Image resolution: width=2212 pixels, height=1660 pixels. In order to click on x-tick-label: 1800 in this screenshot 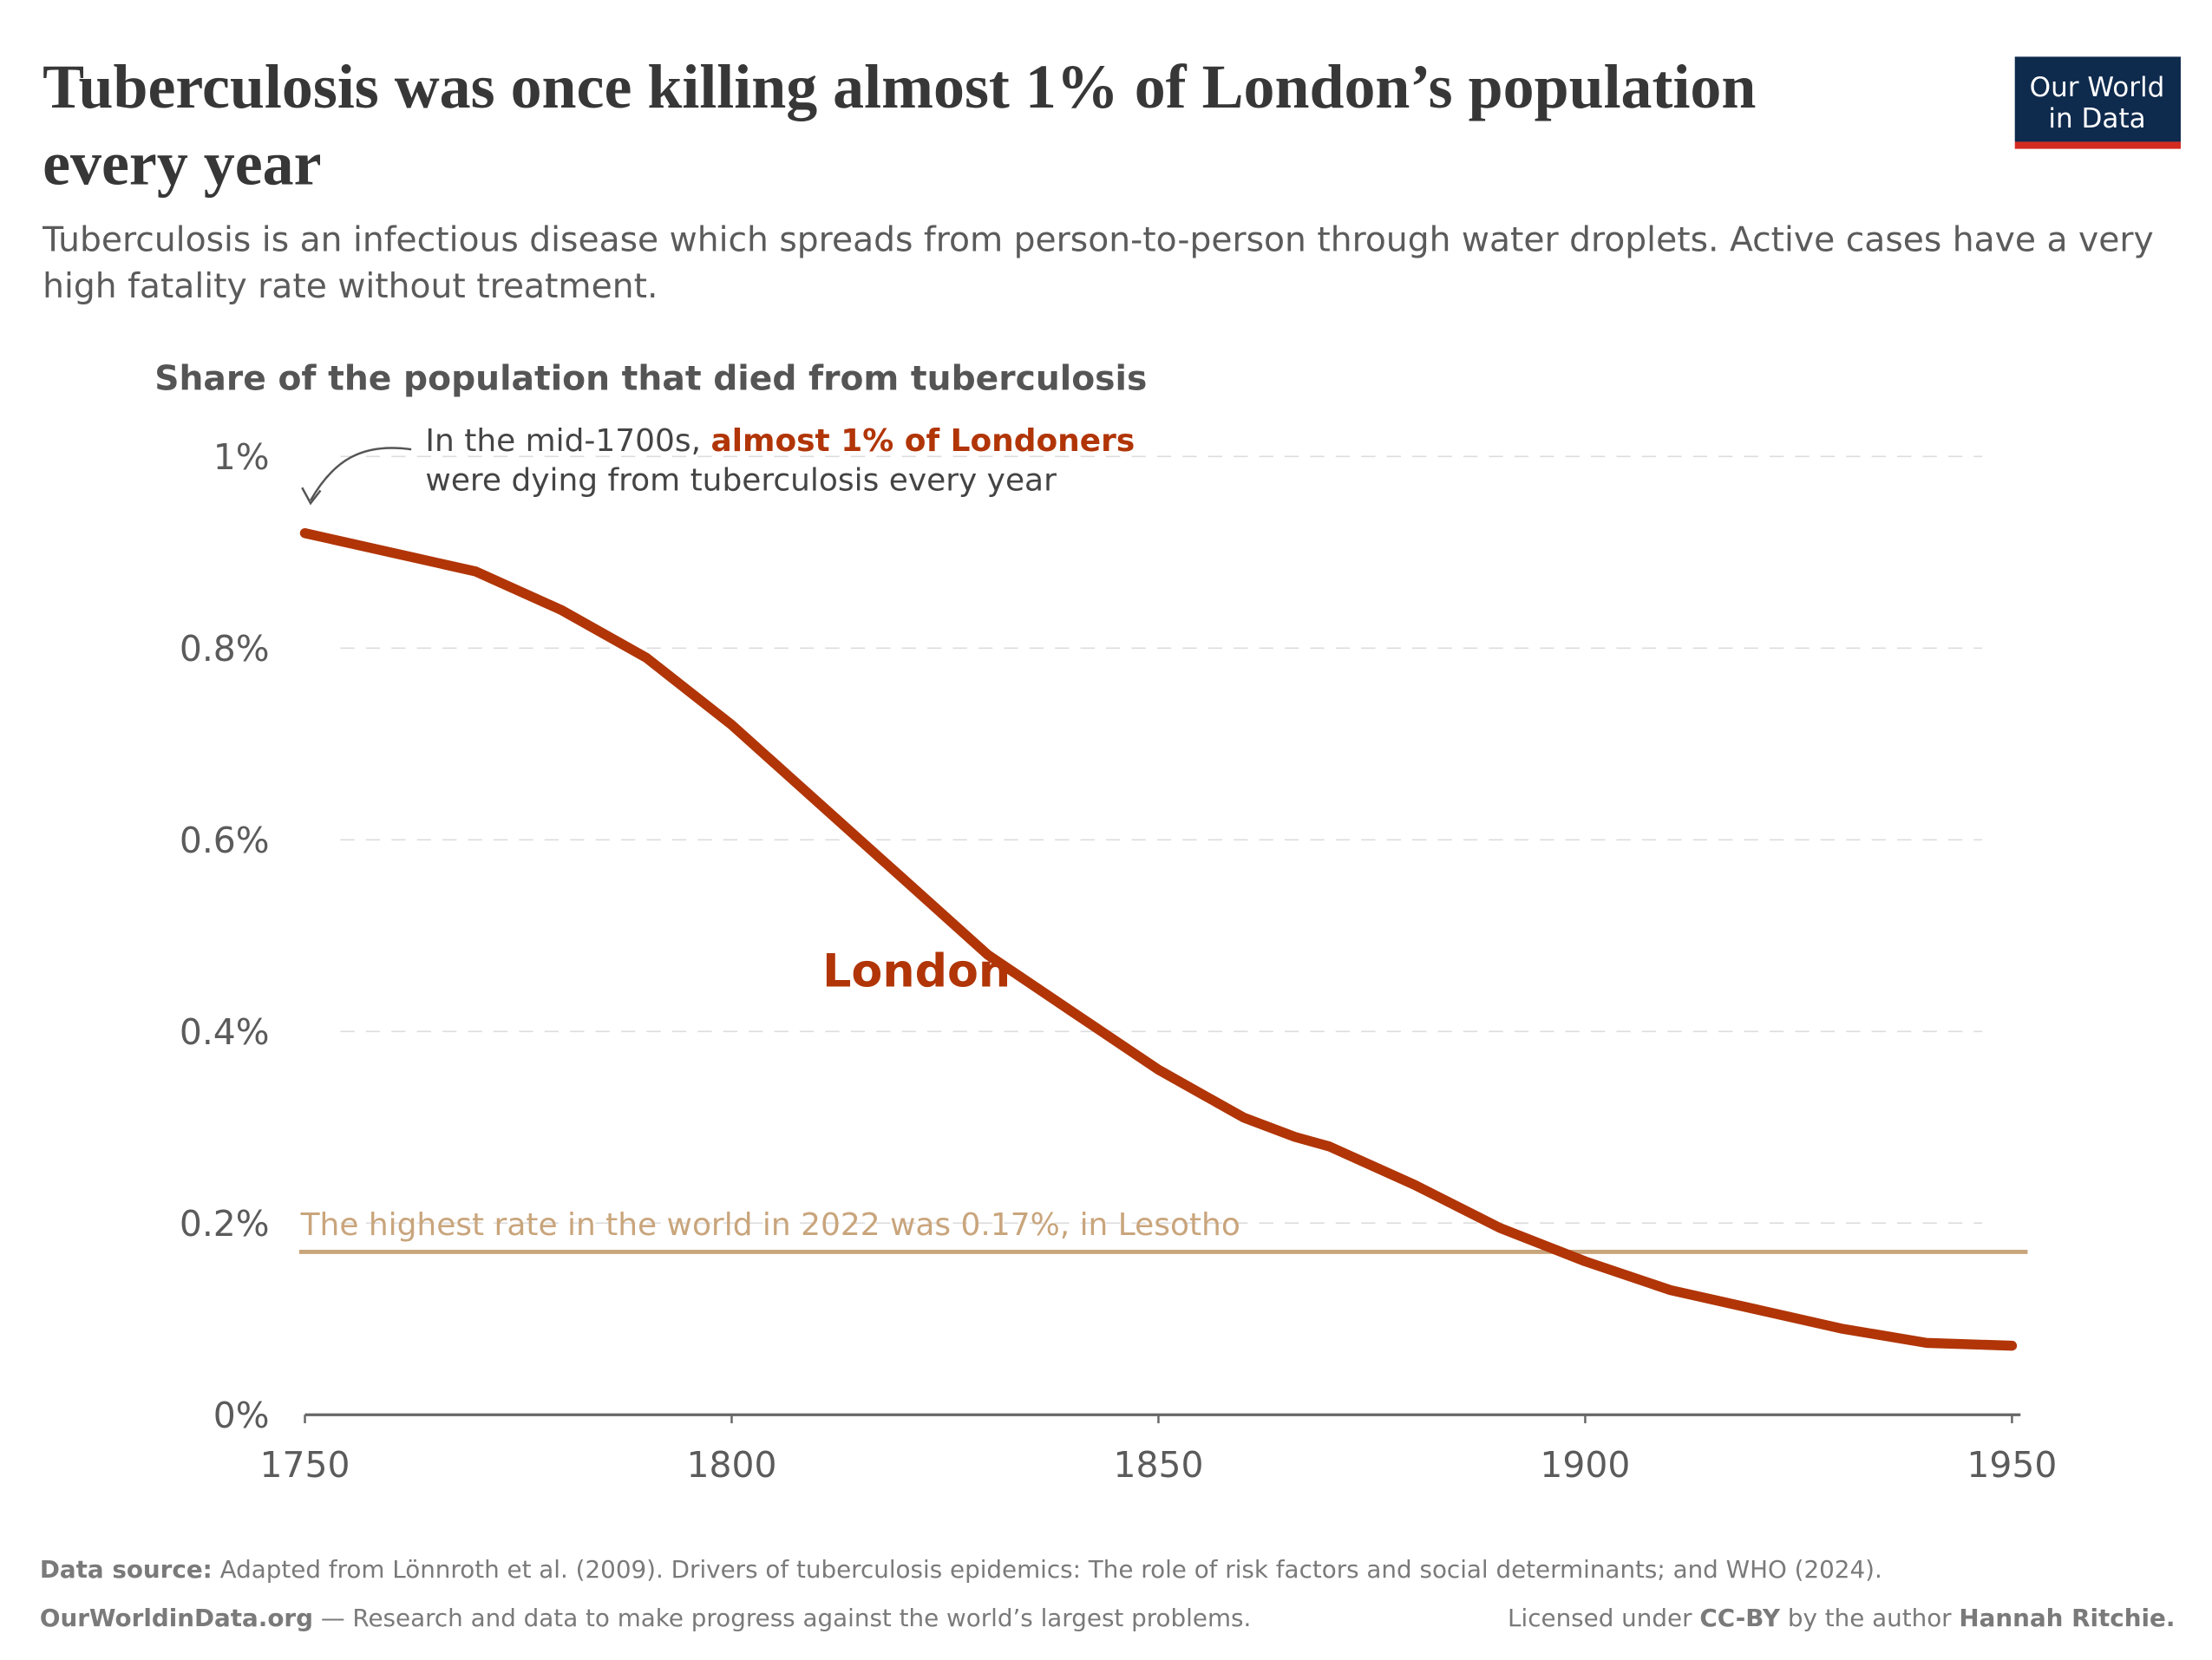, I will do `click(731, 1465)`.